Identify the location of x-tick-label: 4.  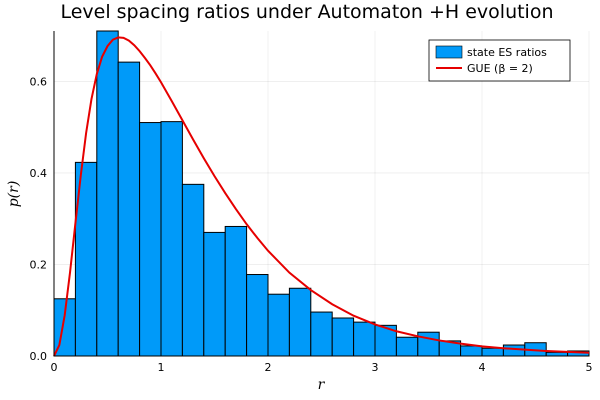
(482, 367).